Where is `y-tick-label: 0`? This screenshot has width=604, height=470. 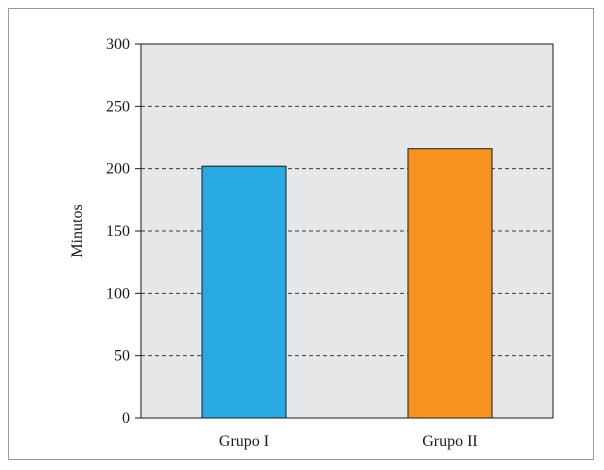
y-tick-label: 0 is located at coordinates (126, 418).